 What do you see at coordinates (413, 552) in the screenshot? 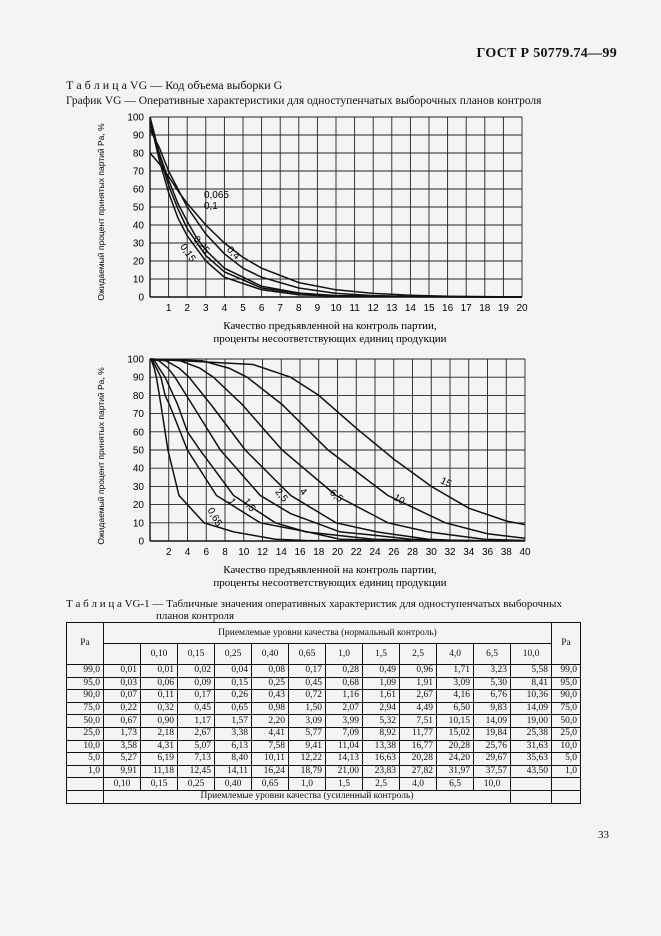
I see `chart2-x-tick-label: 28` at bounding box center [413, 552].